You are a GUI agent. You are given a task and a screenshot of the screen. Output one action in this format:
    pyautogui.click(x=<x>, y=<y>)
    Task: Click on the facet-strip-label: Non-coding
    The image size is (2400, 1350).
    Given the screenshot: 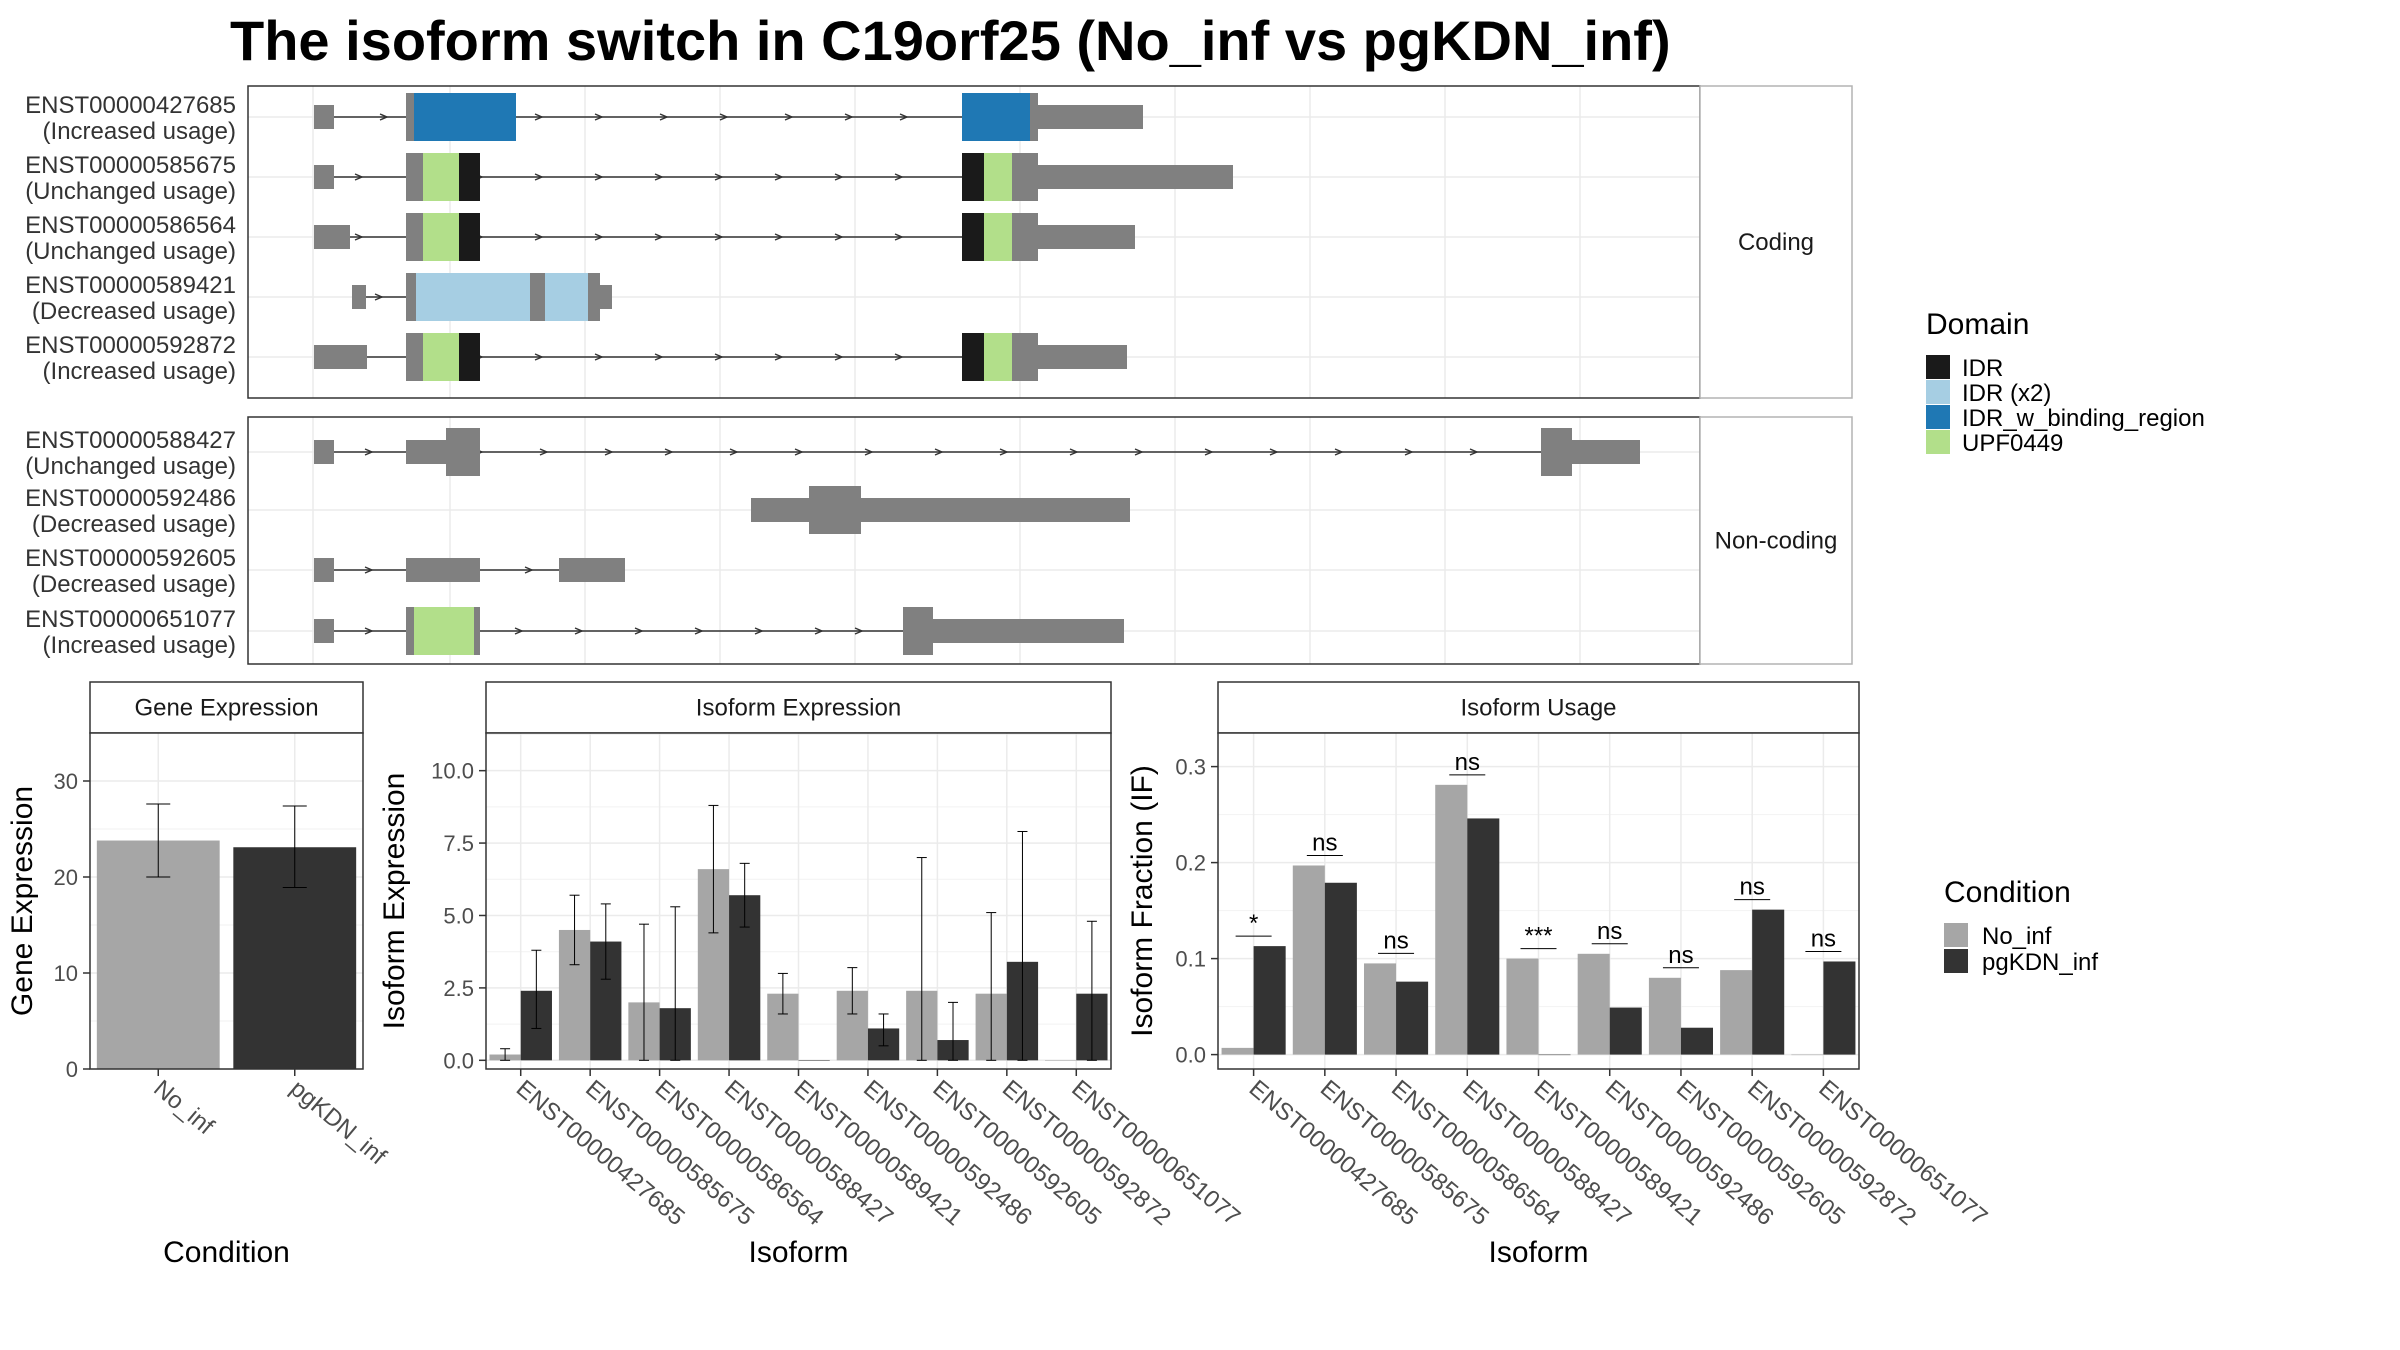 What is the action you would take?
    pyautogui.click(x=1776, y=541)
    